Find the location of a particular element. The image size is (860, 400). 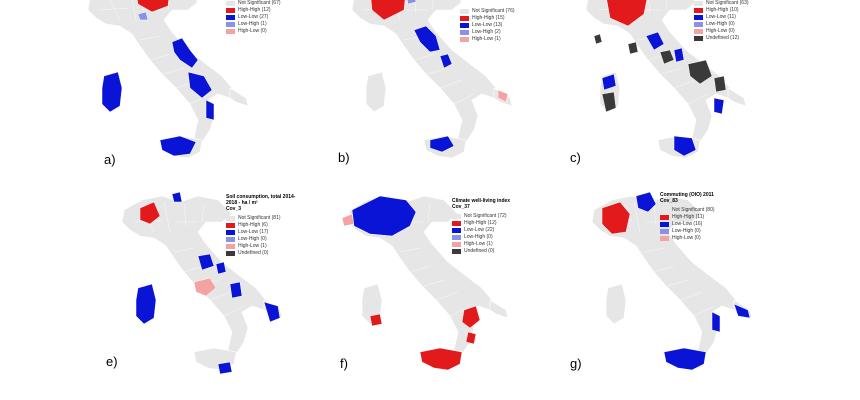

legend-item: Low-Low (17) is located at coordinates (261, 232).